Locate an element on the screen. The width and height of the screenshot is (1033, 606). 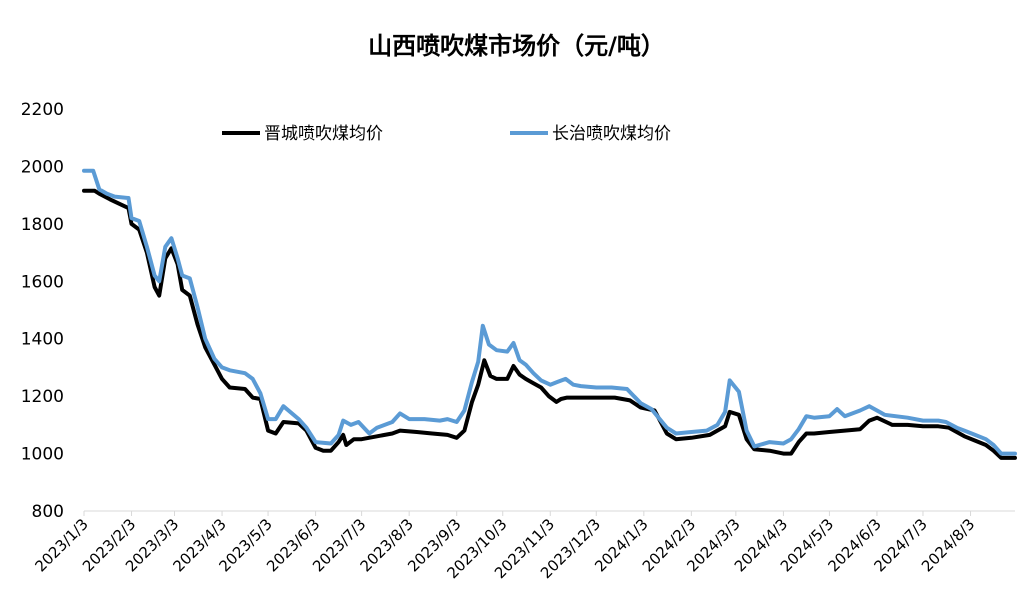
legend: 晋城喷吹煤均价 长治喷吹煤均价 is located at coordinates (446, 134).